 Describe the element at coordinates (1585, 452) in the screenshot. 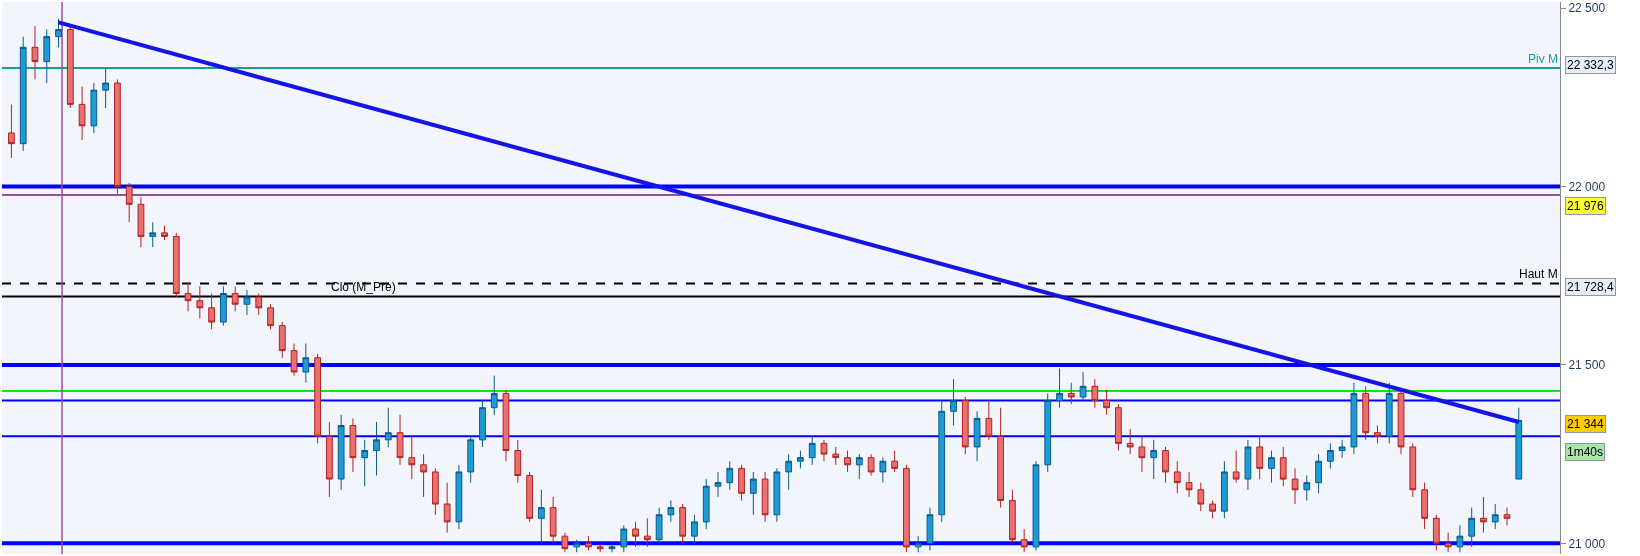

I see `text: 1m40s` at that location.